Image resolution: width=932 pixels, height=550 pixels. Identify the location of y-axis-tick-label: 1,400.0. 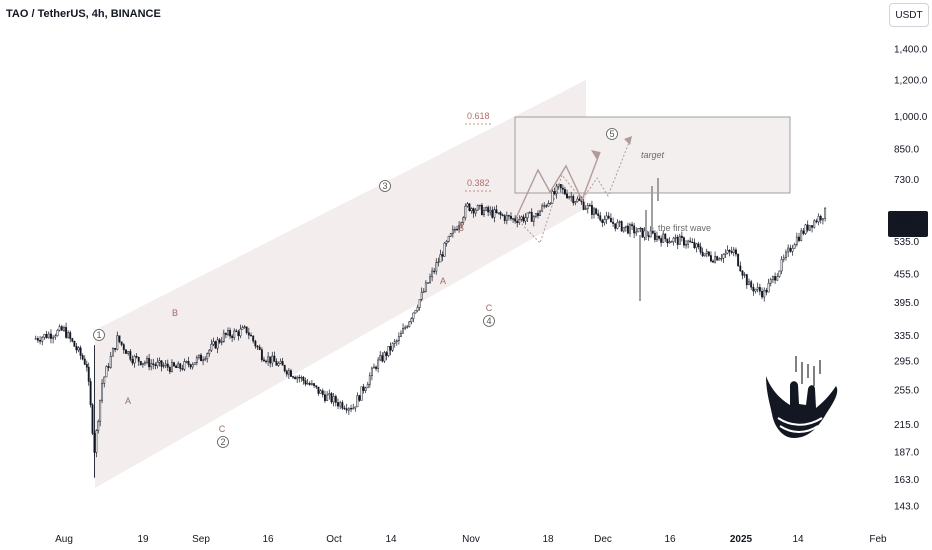
(911, 50).